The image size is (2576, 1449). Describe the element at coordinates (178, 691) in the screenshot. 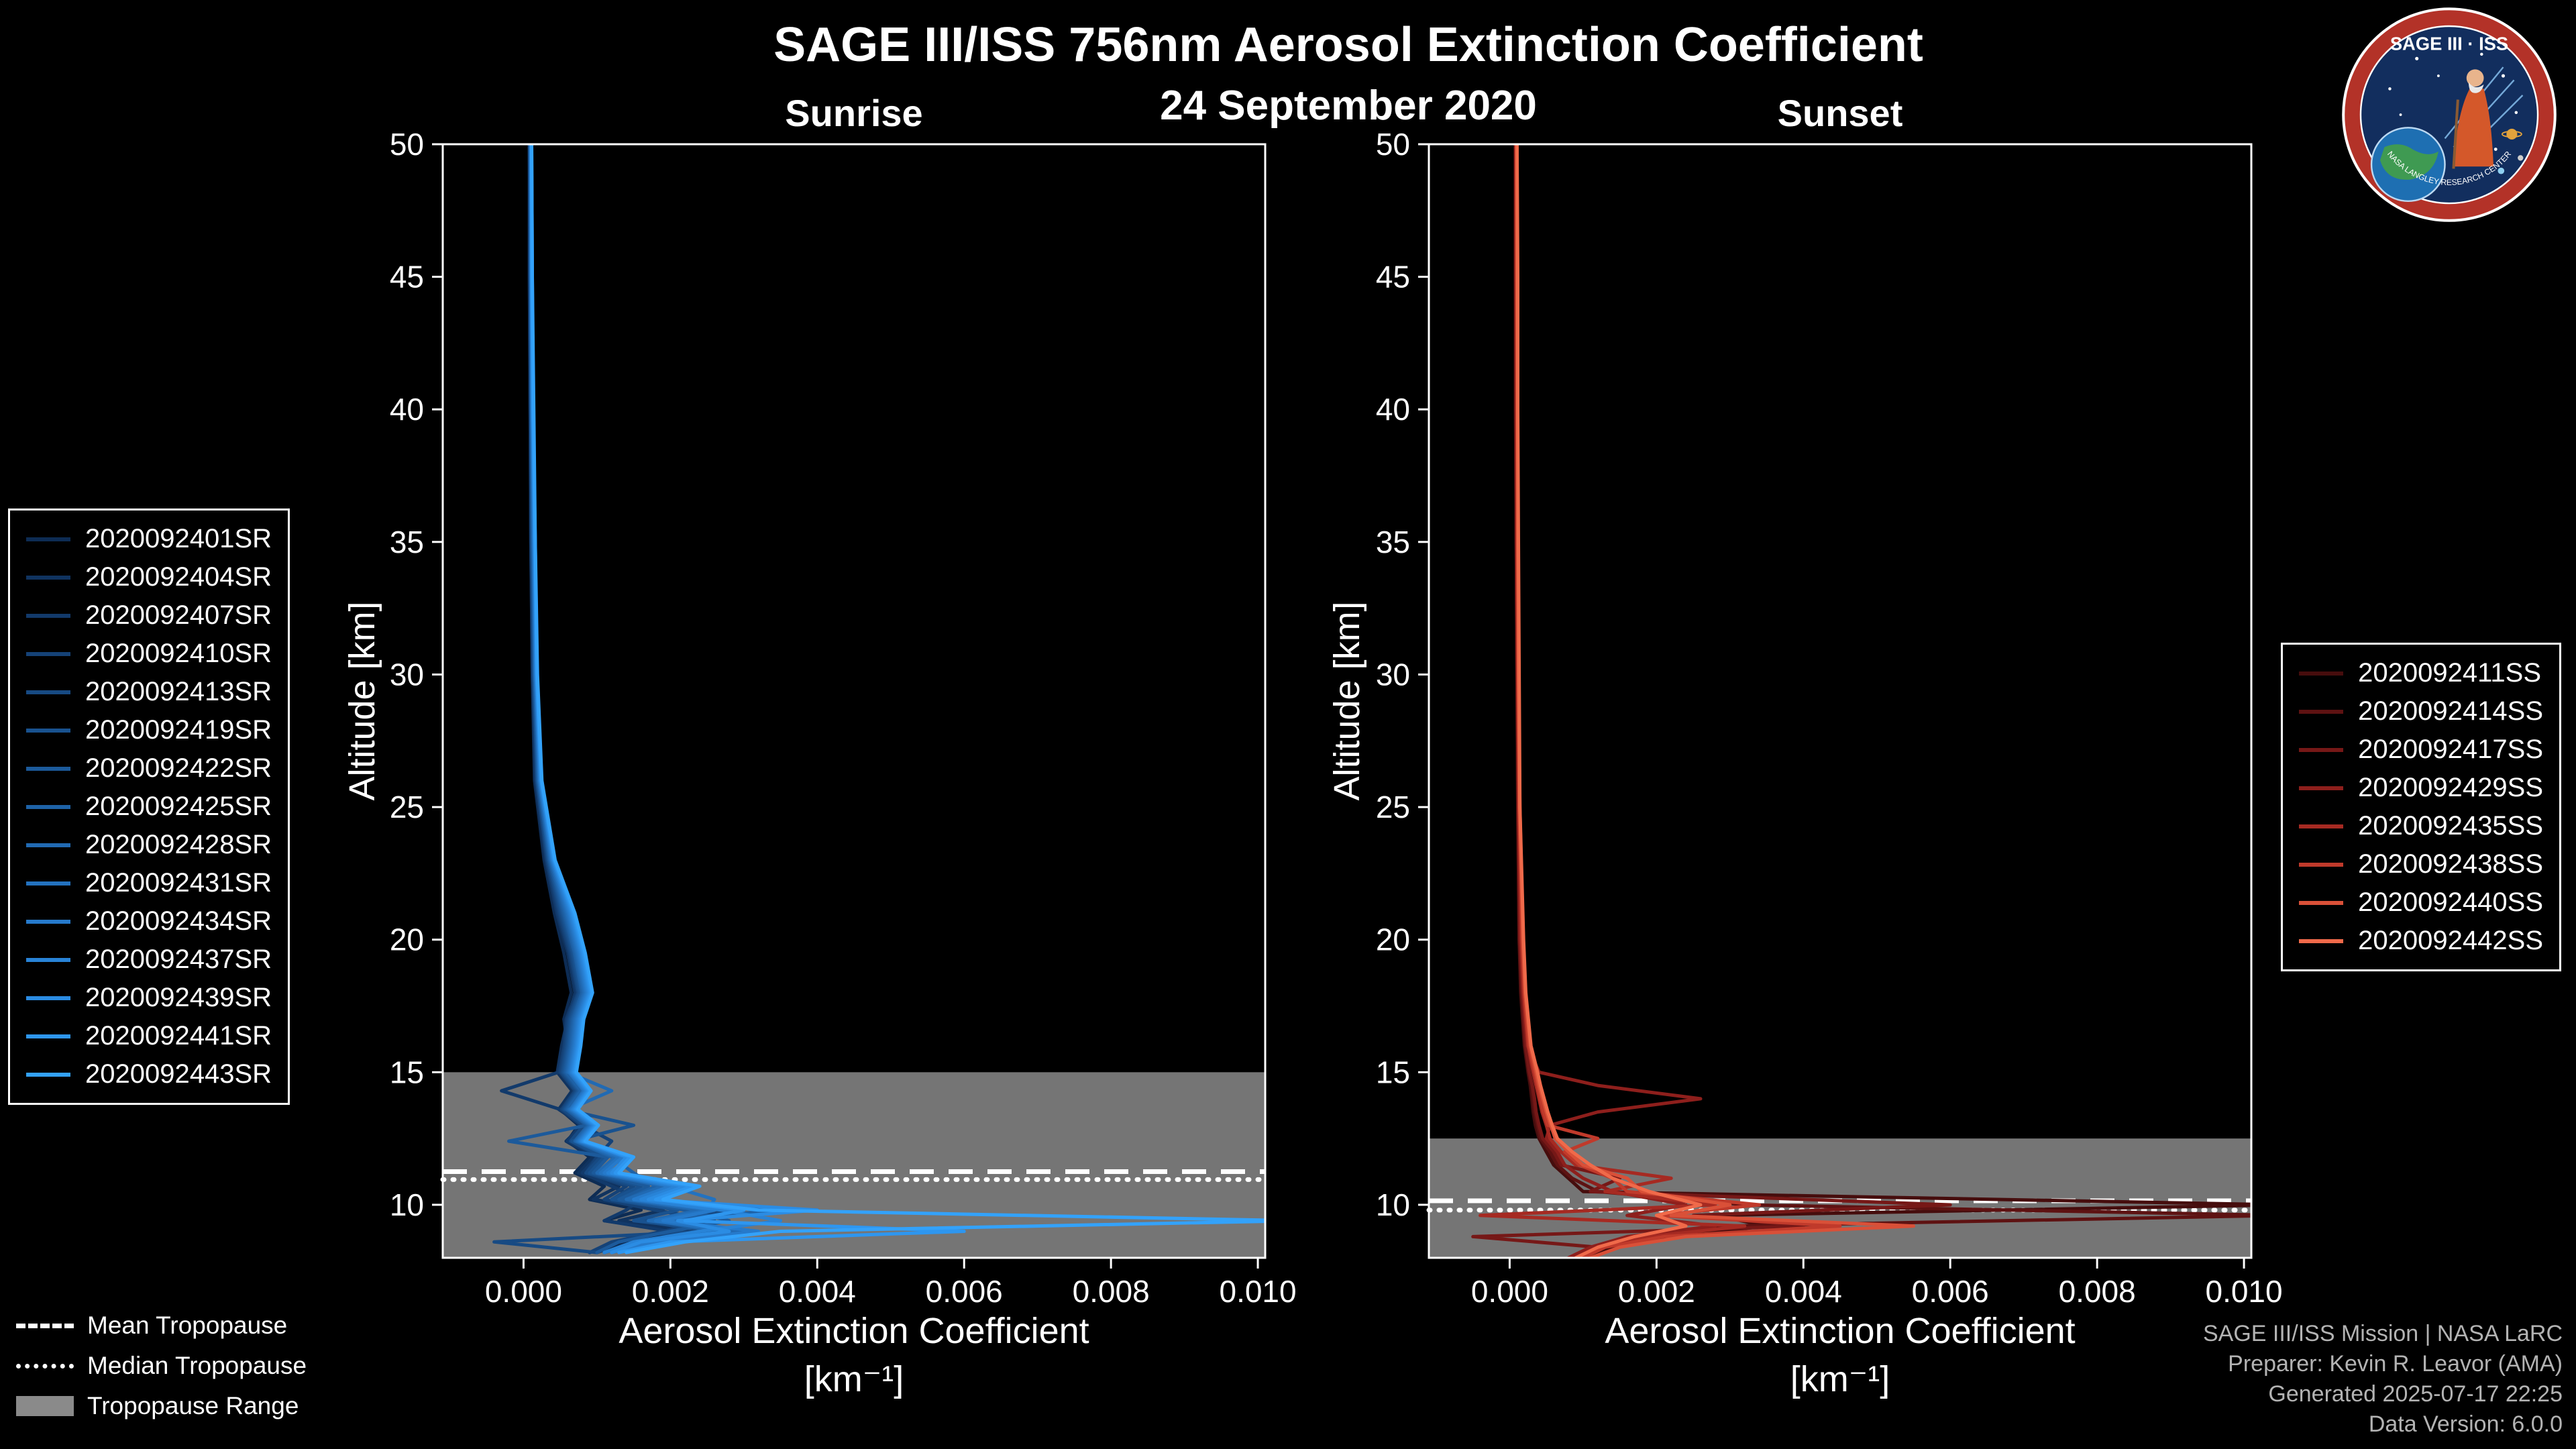

I see `legend-label: 2020092413SR` at that location.